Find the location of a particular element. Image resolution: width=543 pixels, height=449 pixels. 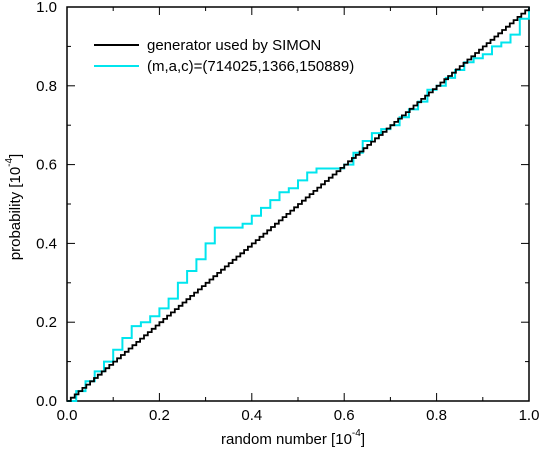

legend-label-simon: generator used by SIMON is located at coordinates (234, 45).